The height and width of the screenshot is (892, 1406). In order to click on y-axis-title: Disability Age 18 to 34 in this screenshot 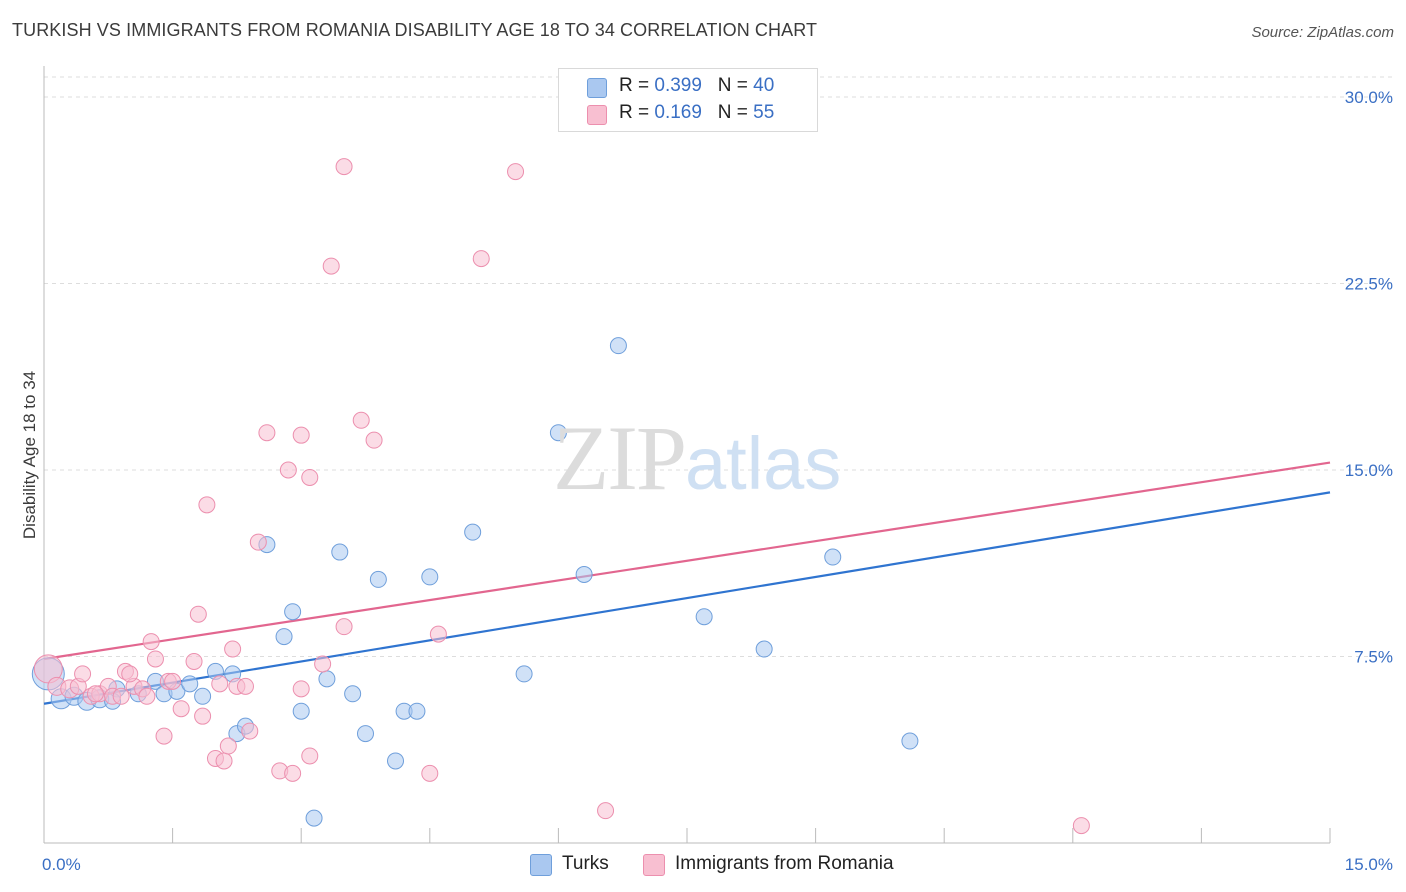, I will do `click(29, 455)`.